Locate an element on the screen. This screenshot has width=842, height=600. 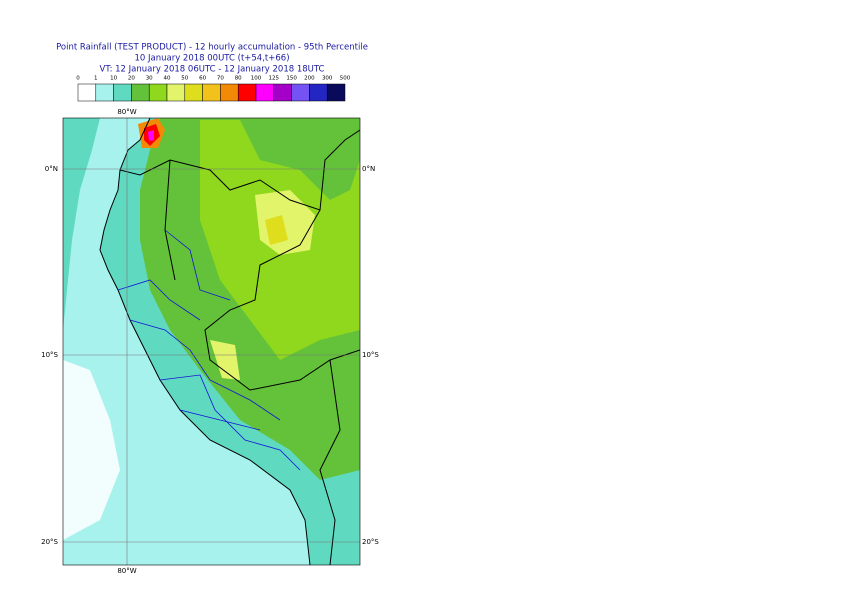
legend-level: 200 is located at coordinates (309, 79).